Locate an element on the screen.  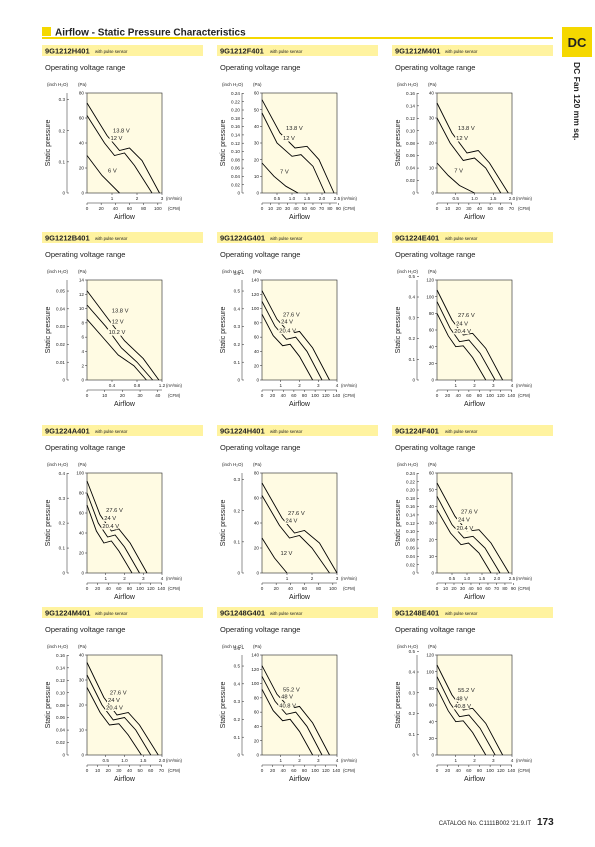
y2-tick-label: 0.20 is located at coordinates (410, 490).